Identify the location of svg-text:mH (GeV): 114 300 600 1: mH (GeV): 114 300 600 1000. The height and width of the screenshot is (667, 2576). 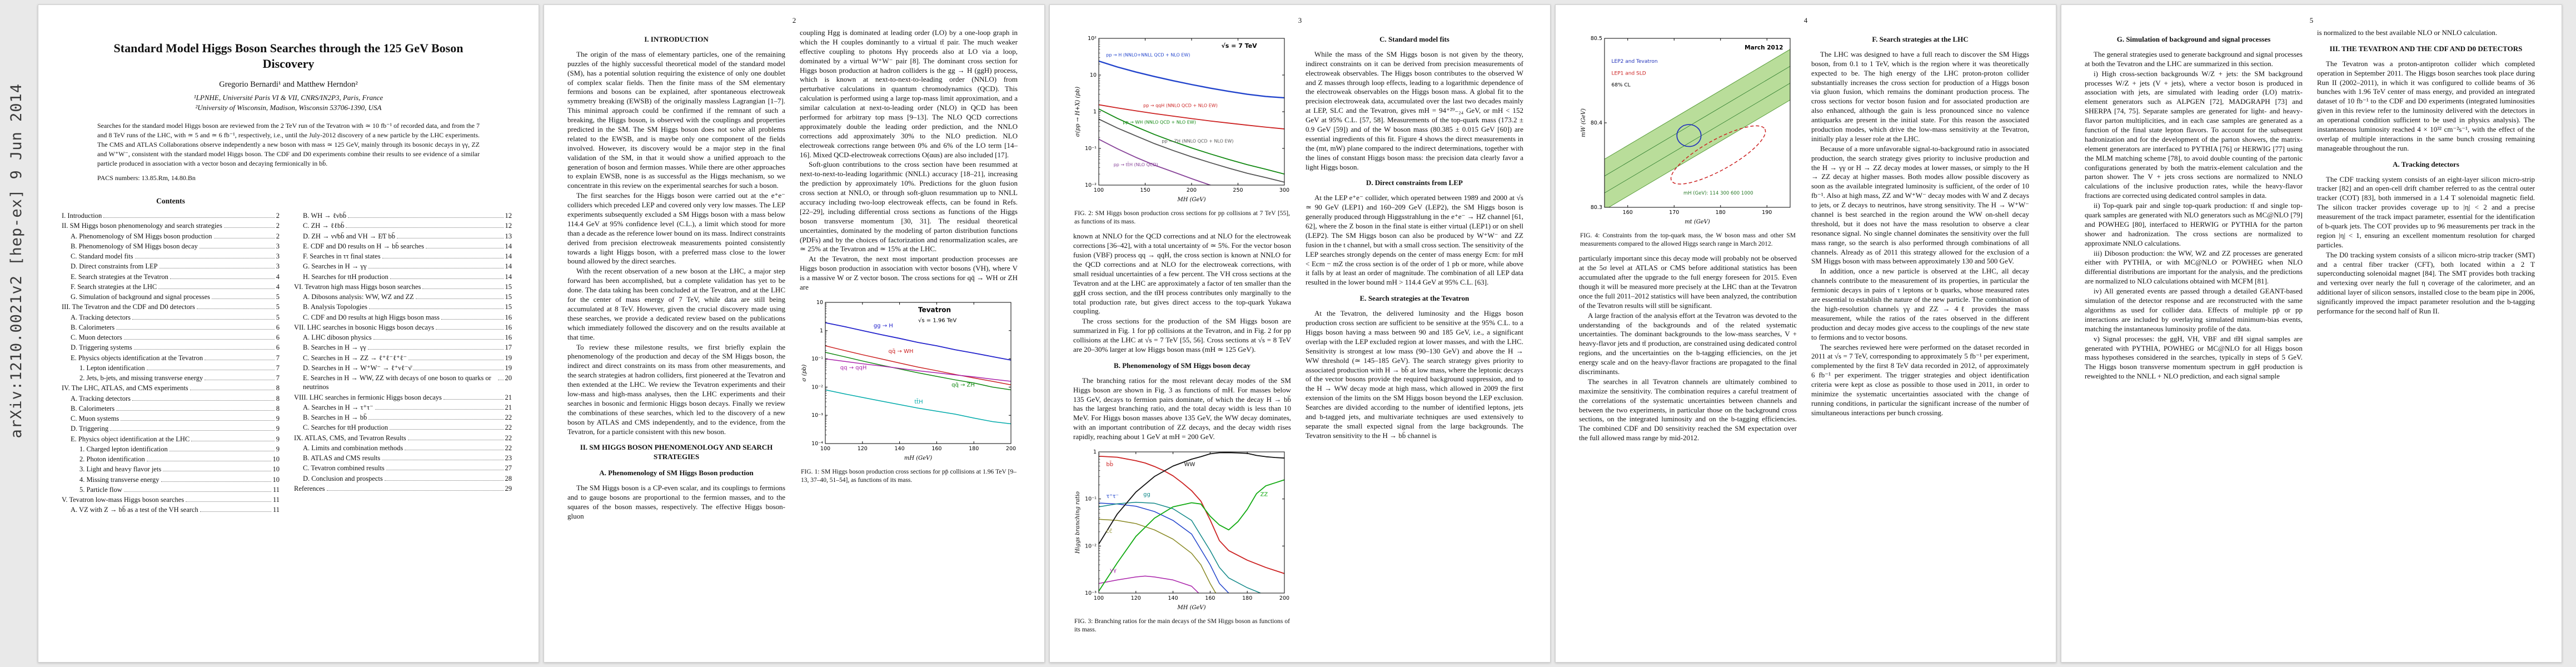
(1718, 193).